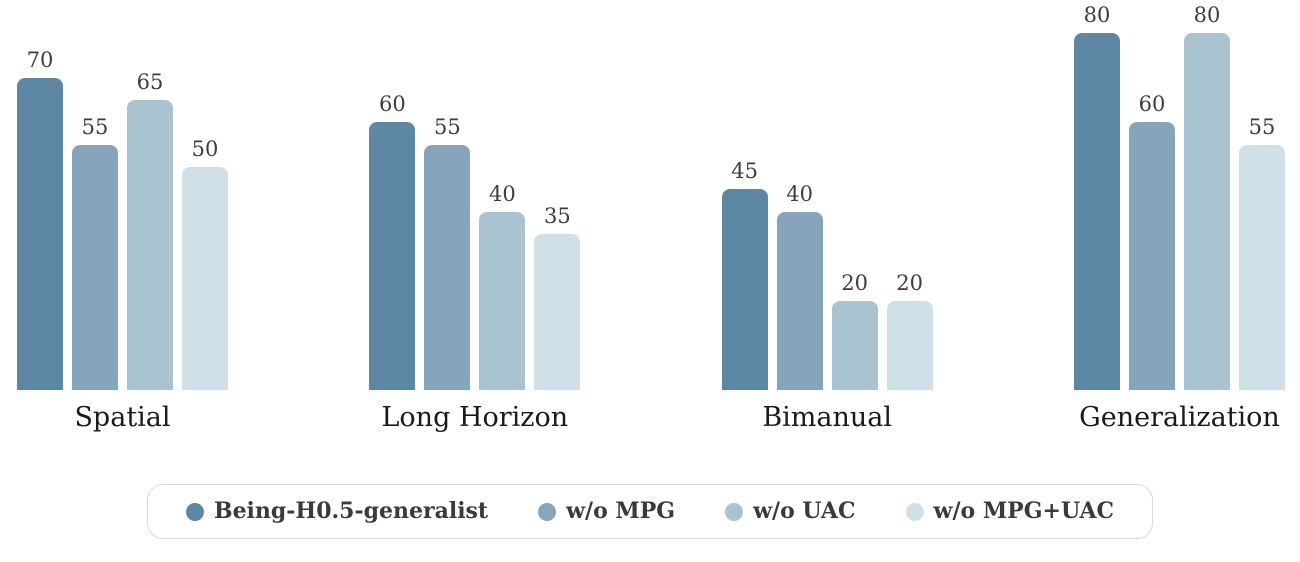  Describe the element at coordinates (205, 149) in the screenshot. I see `bar-value-label: 50` at that location.